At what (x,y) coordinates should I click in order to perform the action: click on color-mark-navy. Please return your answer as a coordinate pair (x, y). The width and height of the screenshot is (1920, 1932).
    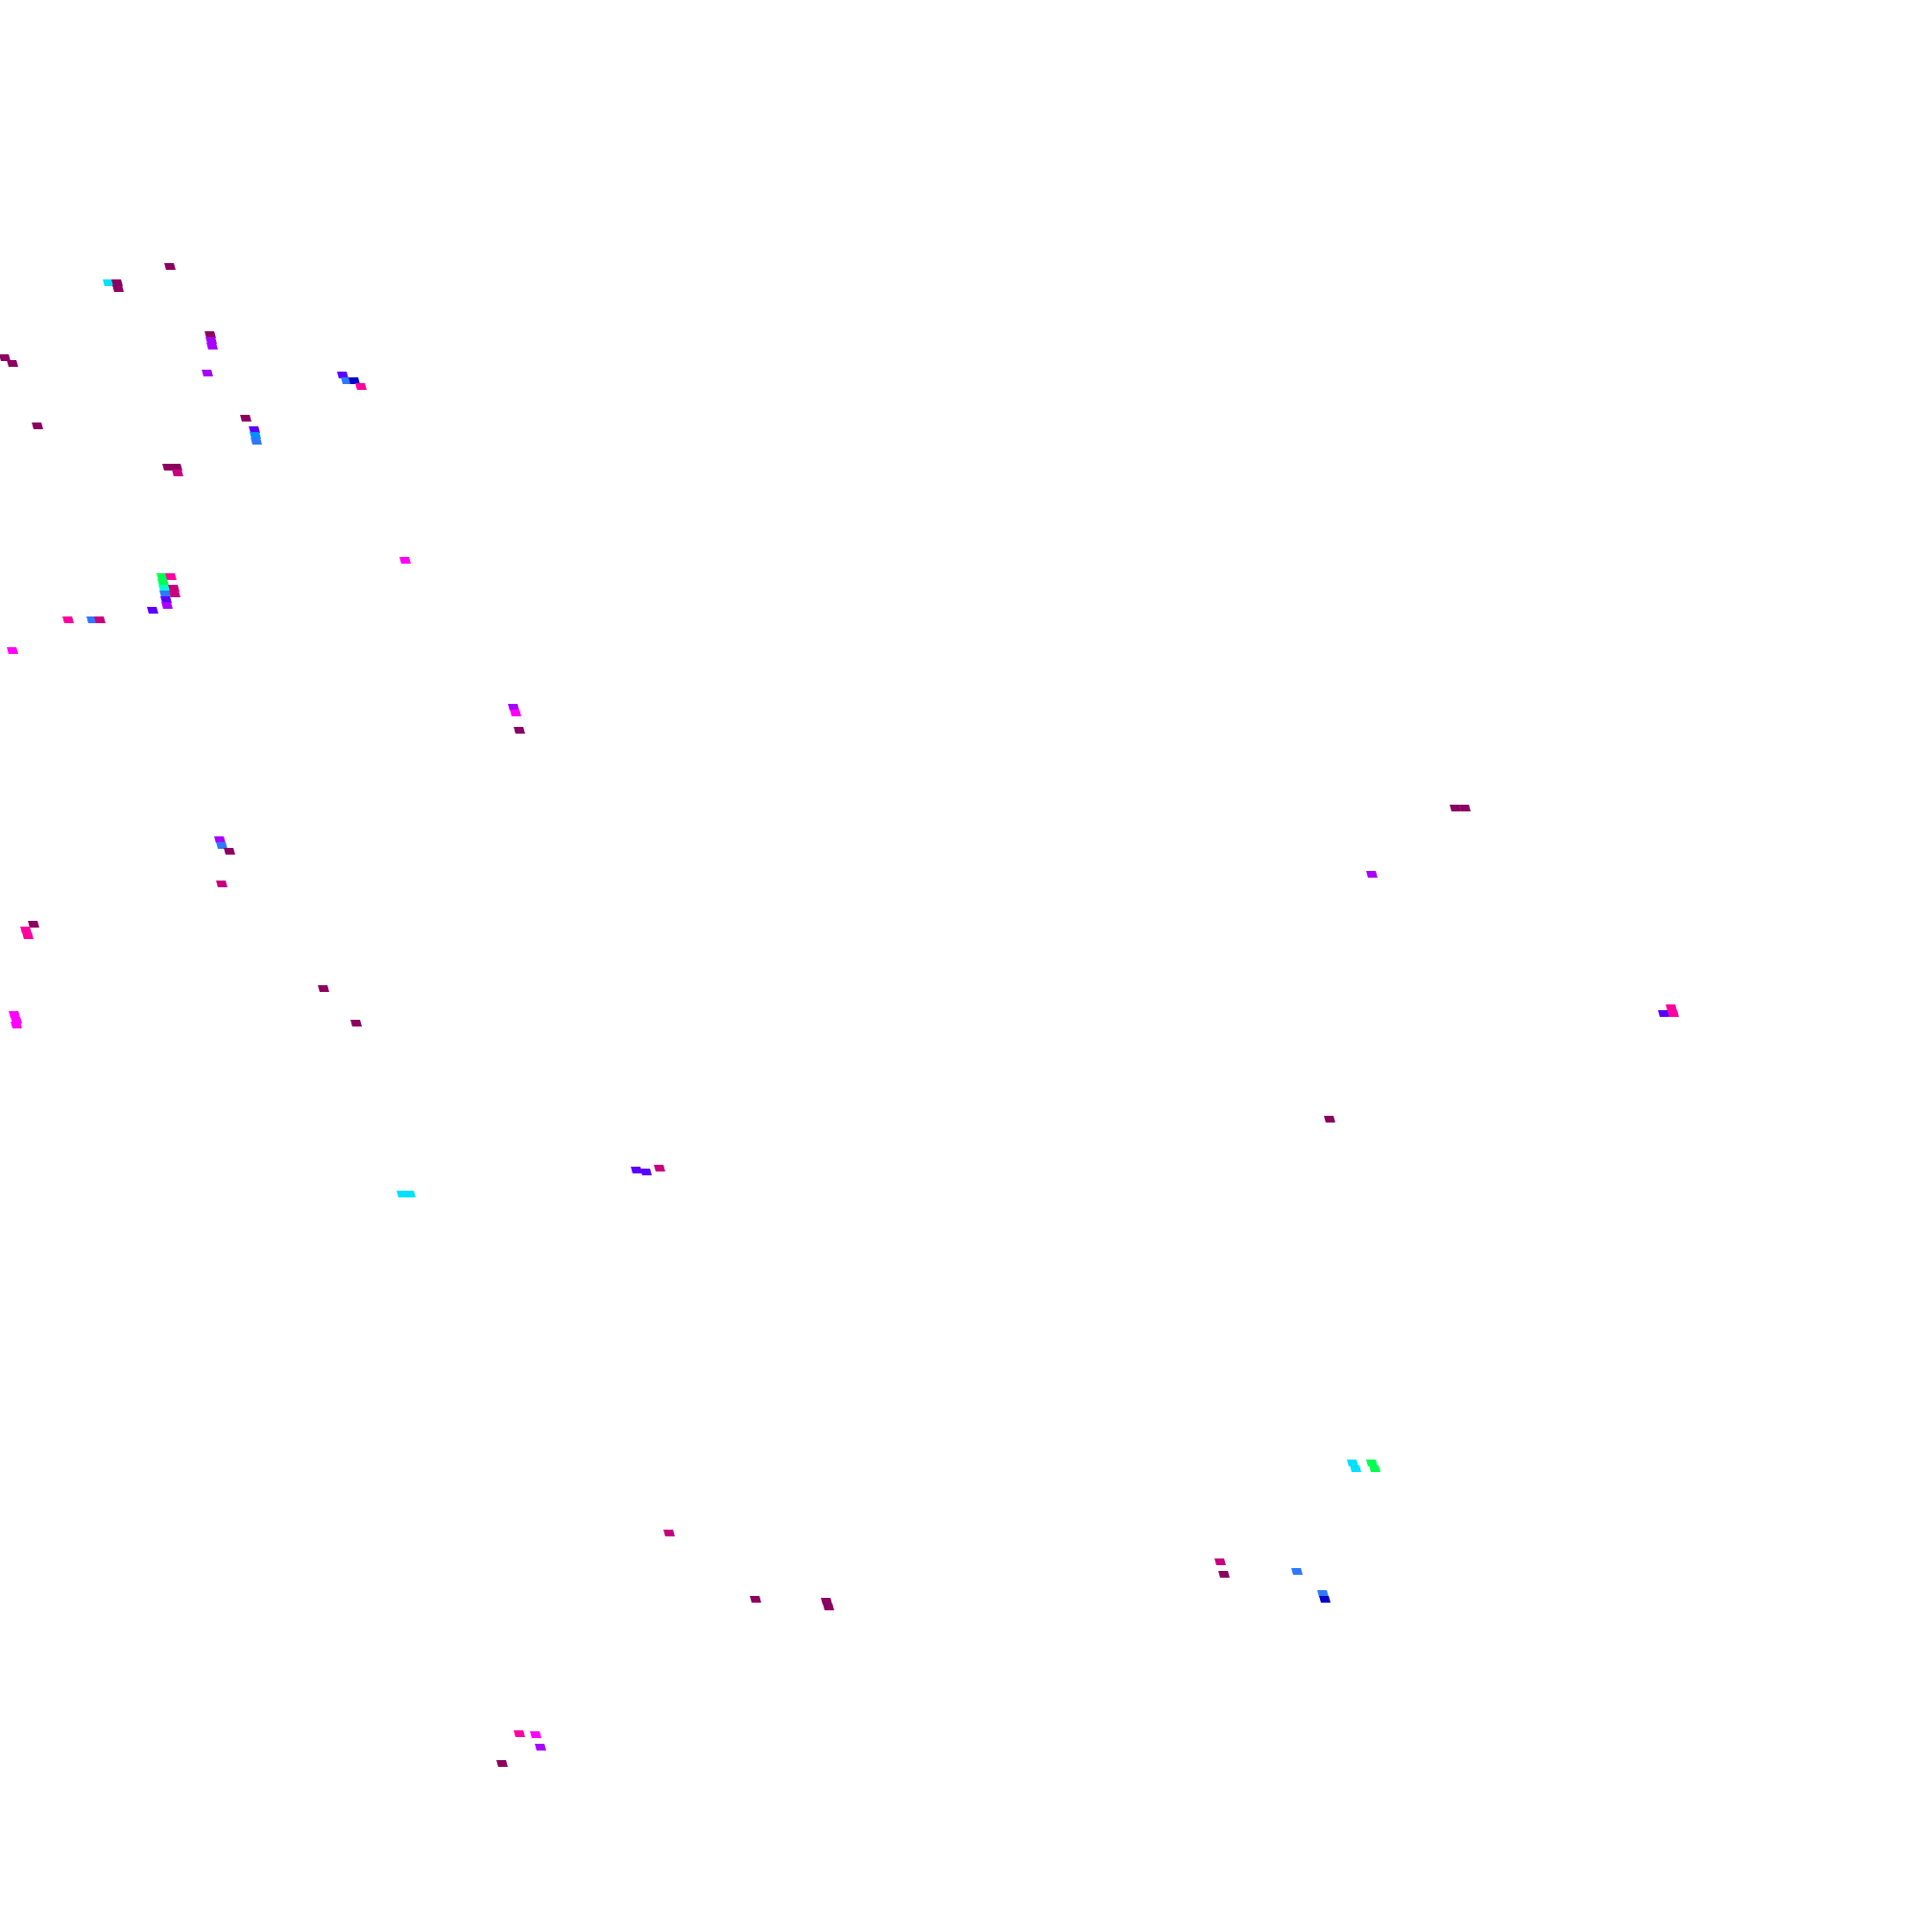
    Looking at the image, I should click on (1325, 1599).